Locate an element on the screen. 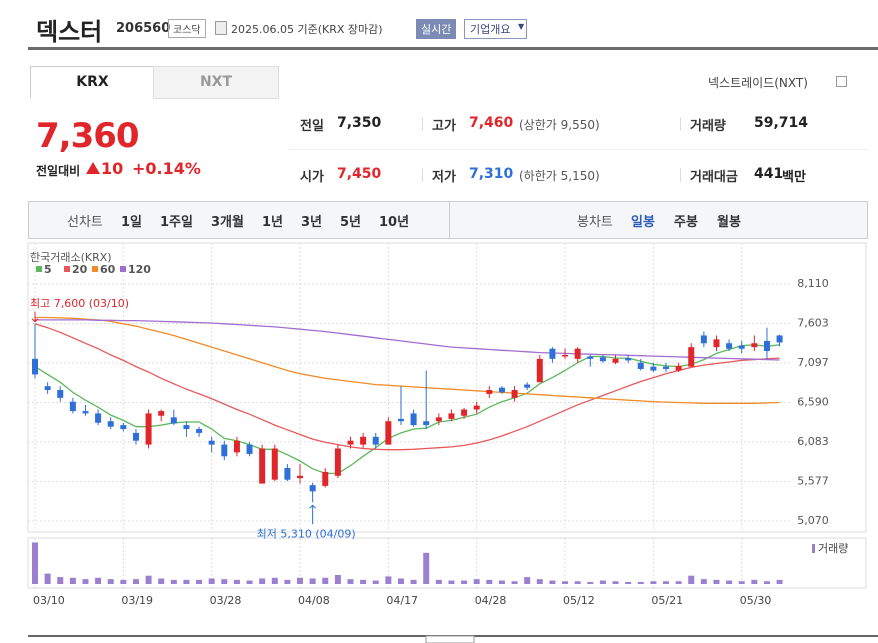 This screenshot has height=643, width=878. collapse-button is located at coordinates (450, 639).